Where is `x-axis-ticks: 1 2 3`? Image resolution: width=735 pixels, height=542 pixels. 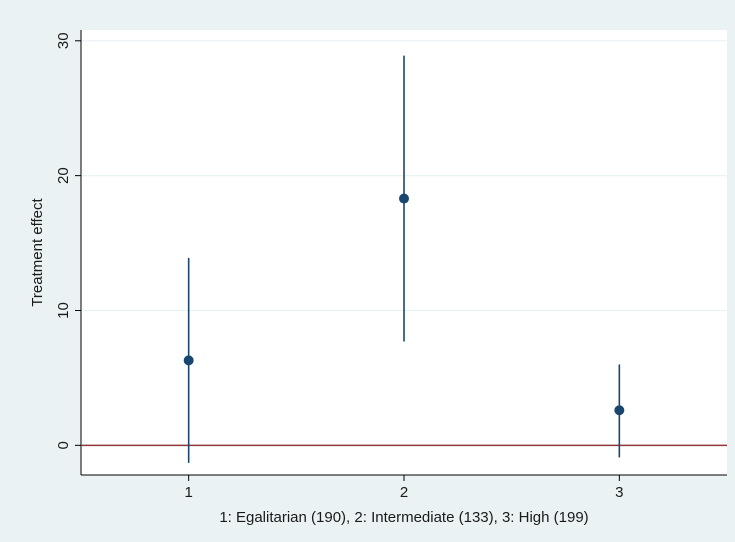 x-axis-ticks: 1 2 3 is located at coordinates (404, 488).